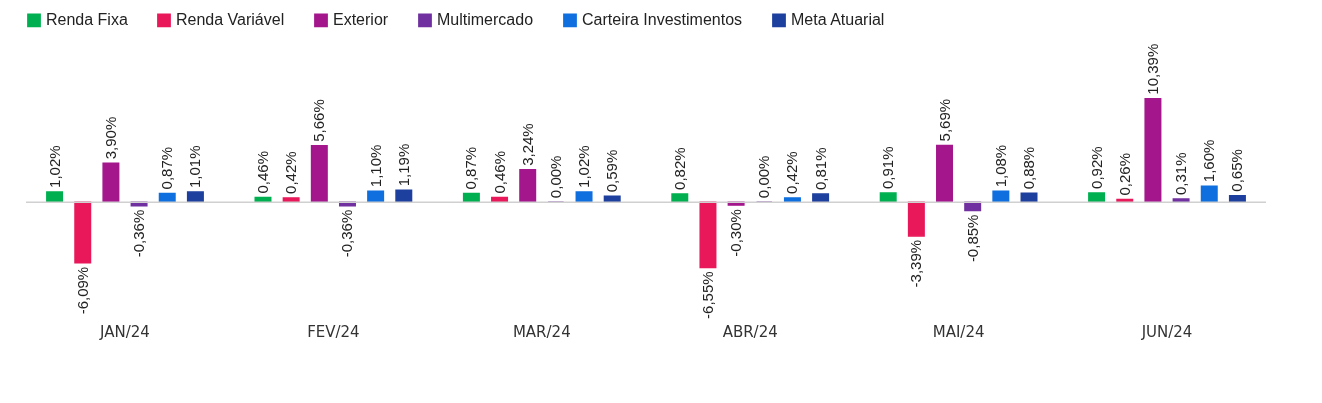  Describe the element at coordinates (527, 144) in the screenshot. I see `data-label: 3,24%` at that location.